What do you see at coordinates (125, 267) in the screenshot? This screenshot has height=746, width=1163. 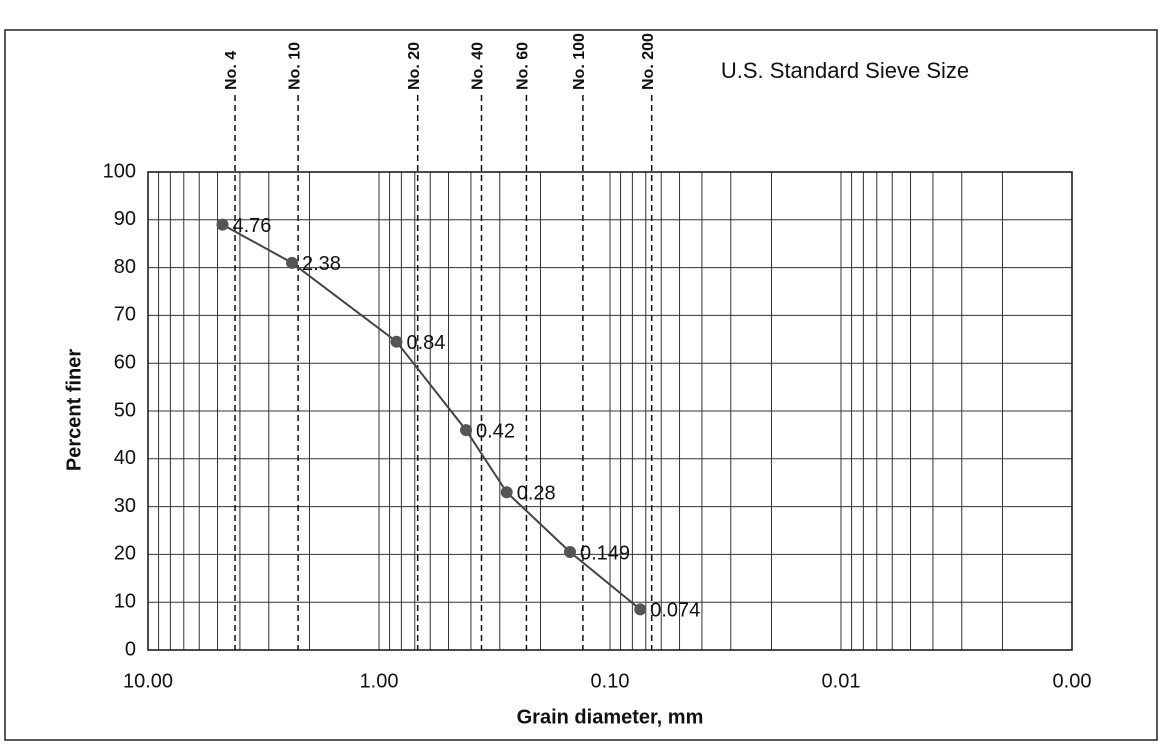 I see `y-tick-label: 80` at bounding box center [125, 267].